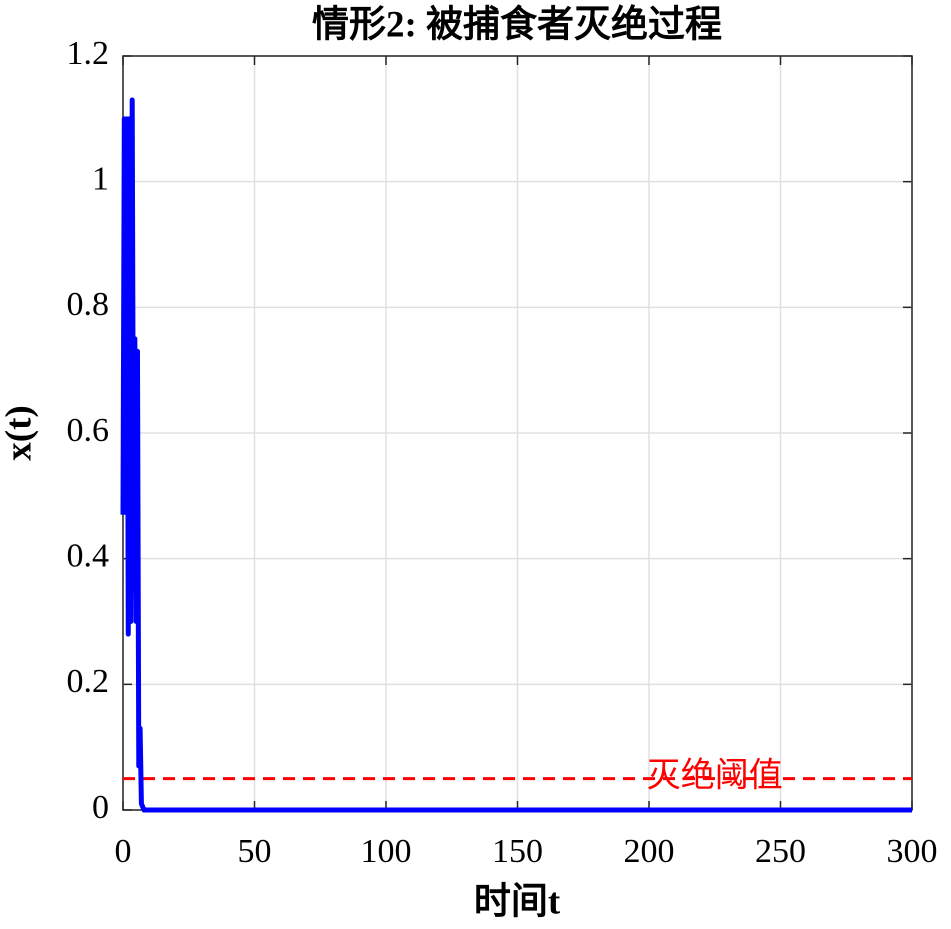 The height and width of the screenshot is (929, 951). What do you see at coordinates (100, 178) in the screenshot?
I see `y-tick-label: 1` at bounding box center [100, 178].